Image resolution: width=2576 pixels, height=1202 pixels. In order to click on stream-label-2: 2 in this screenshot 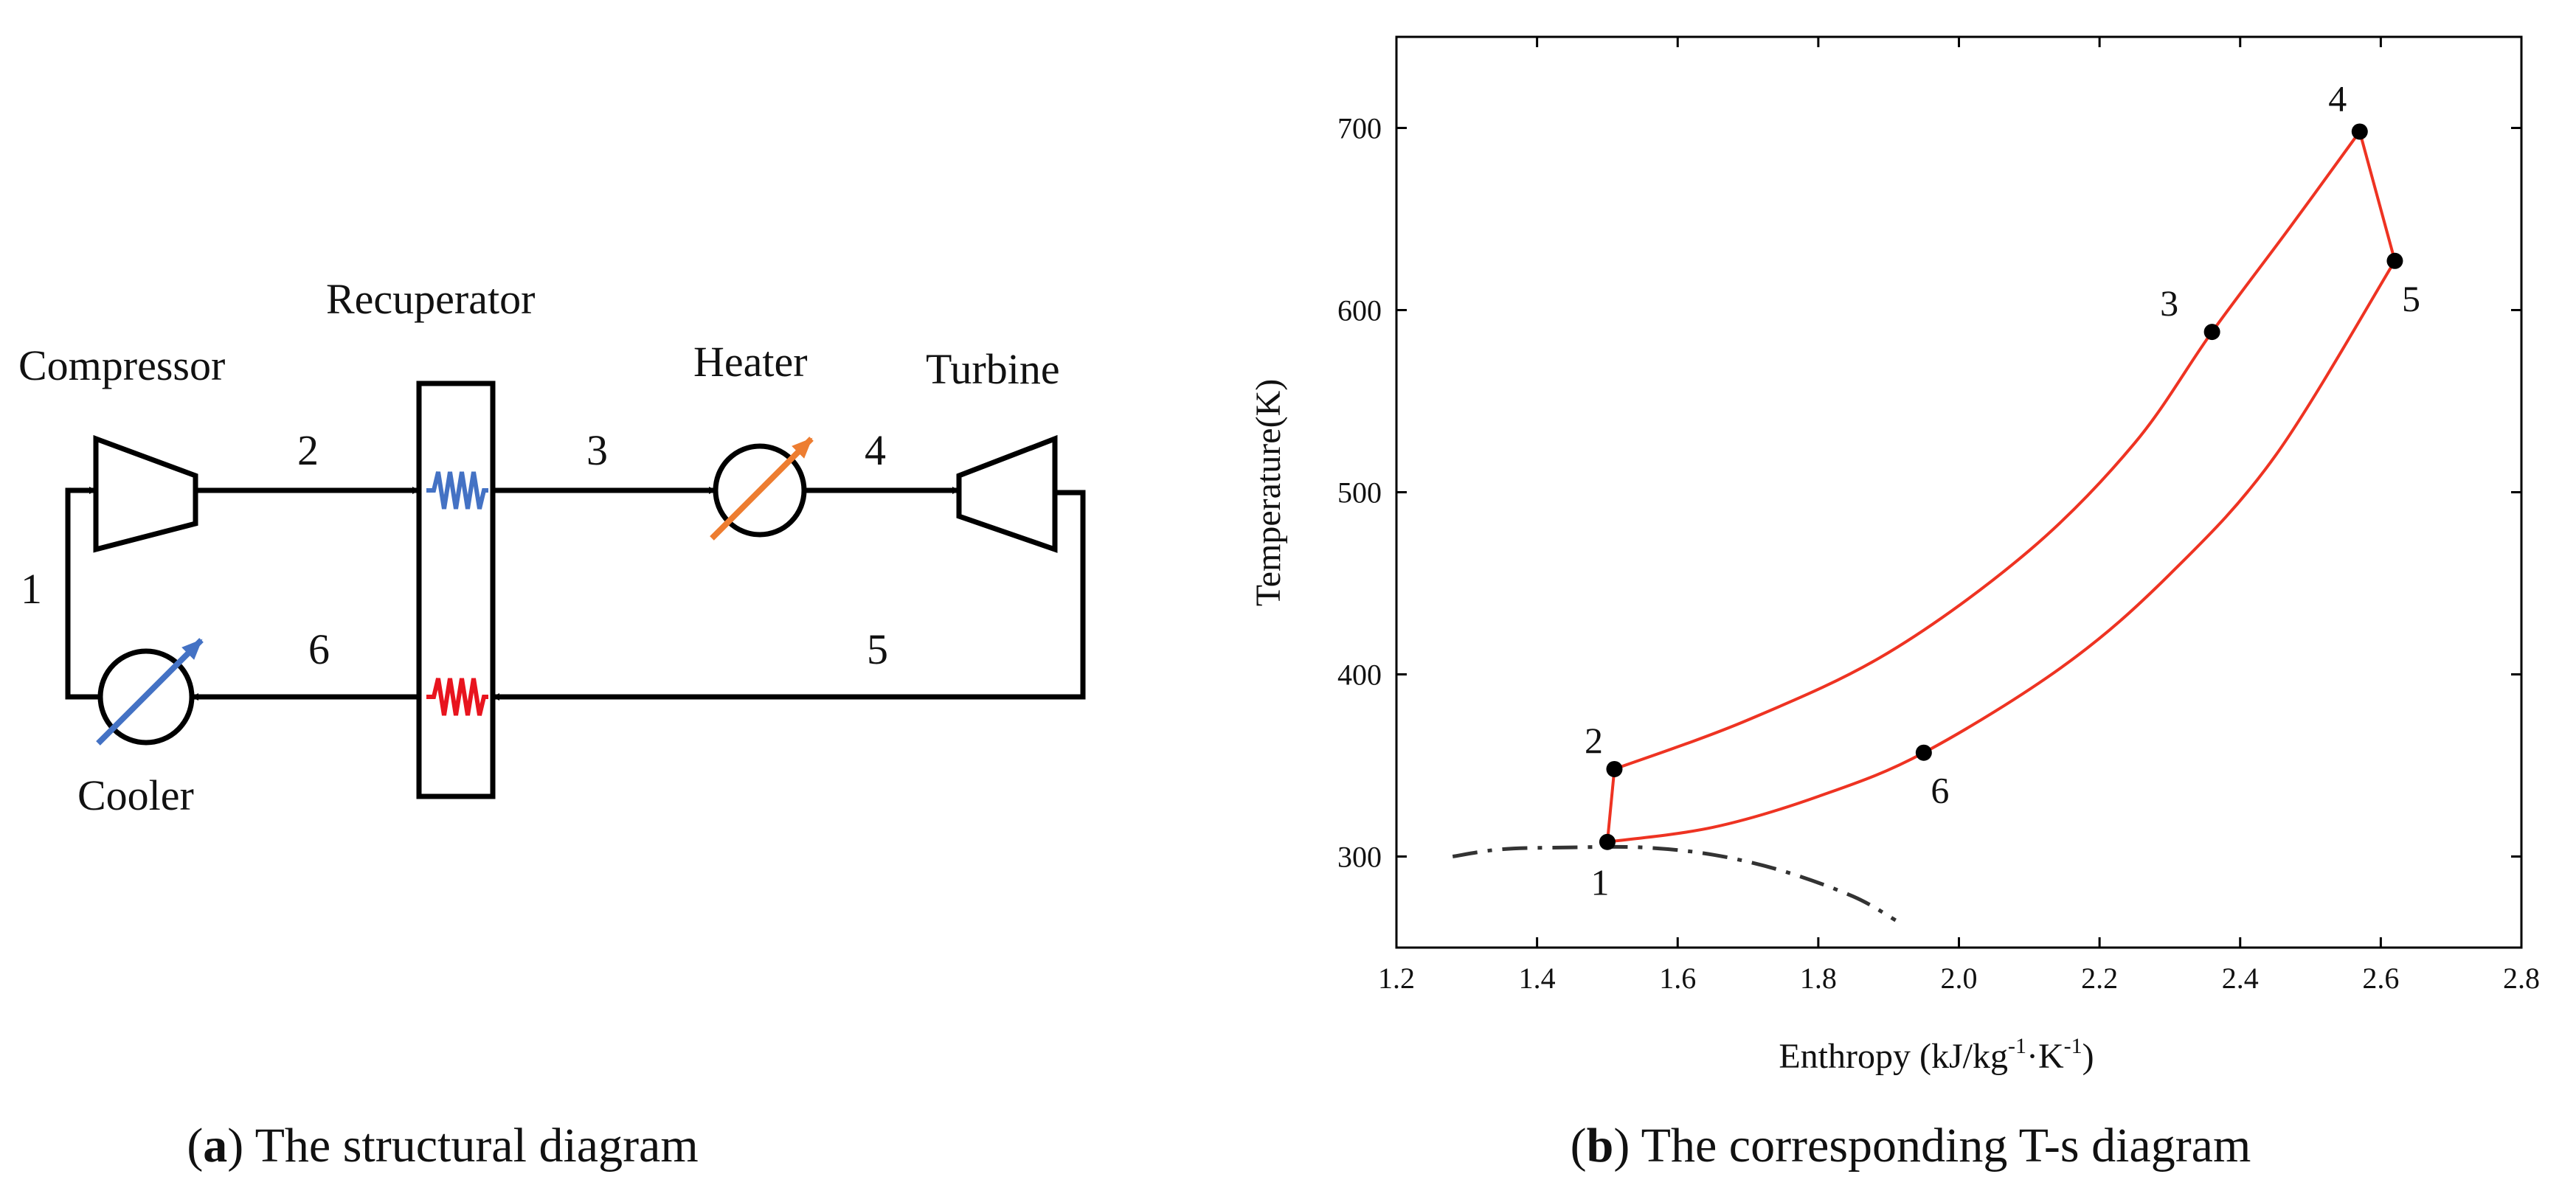, I will do `click(308, 450)`.